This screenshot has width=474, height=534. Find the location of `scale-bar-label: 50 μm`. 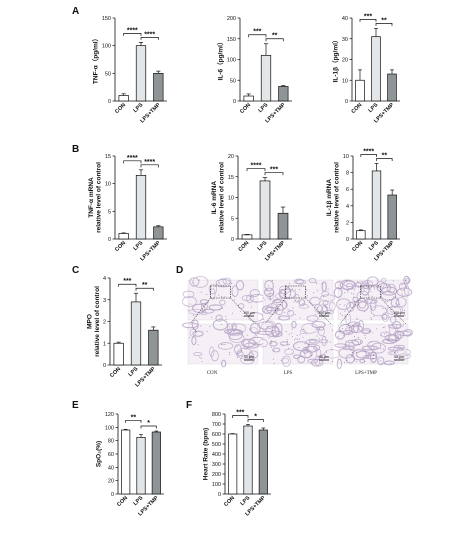

scale-bar-label: 50 μm is located at coordinates (249, 357).